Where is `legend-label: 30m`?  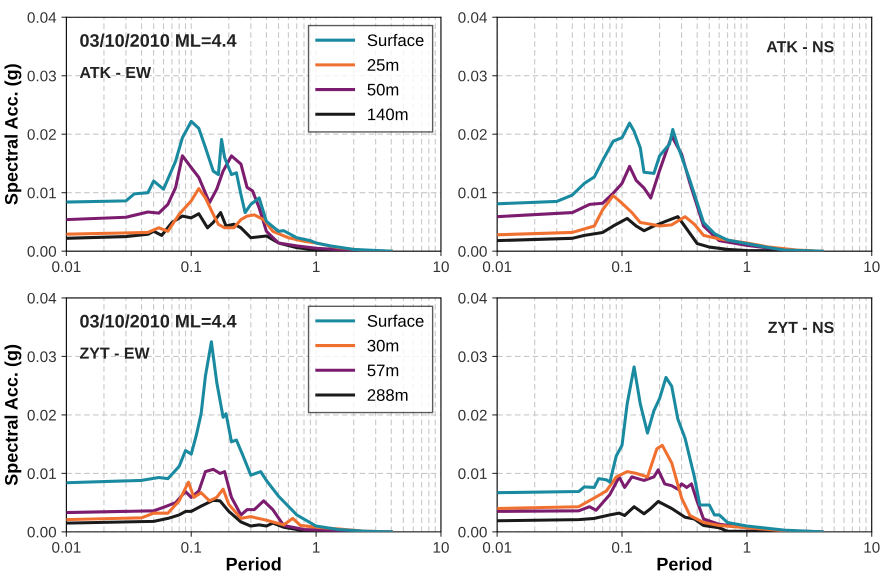
legend-label: 30m is located at coordinates (382, 346).